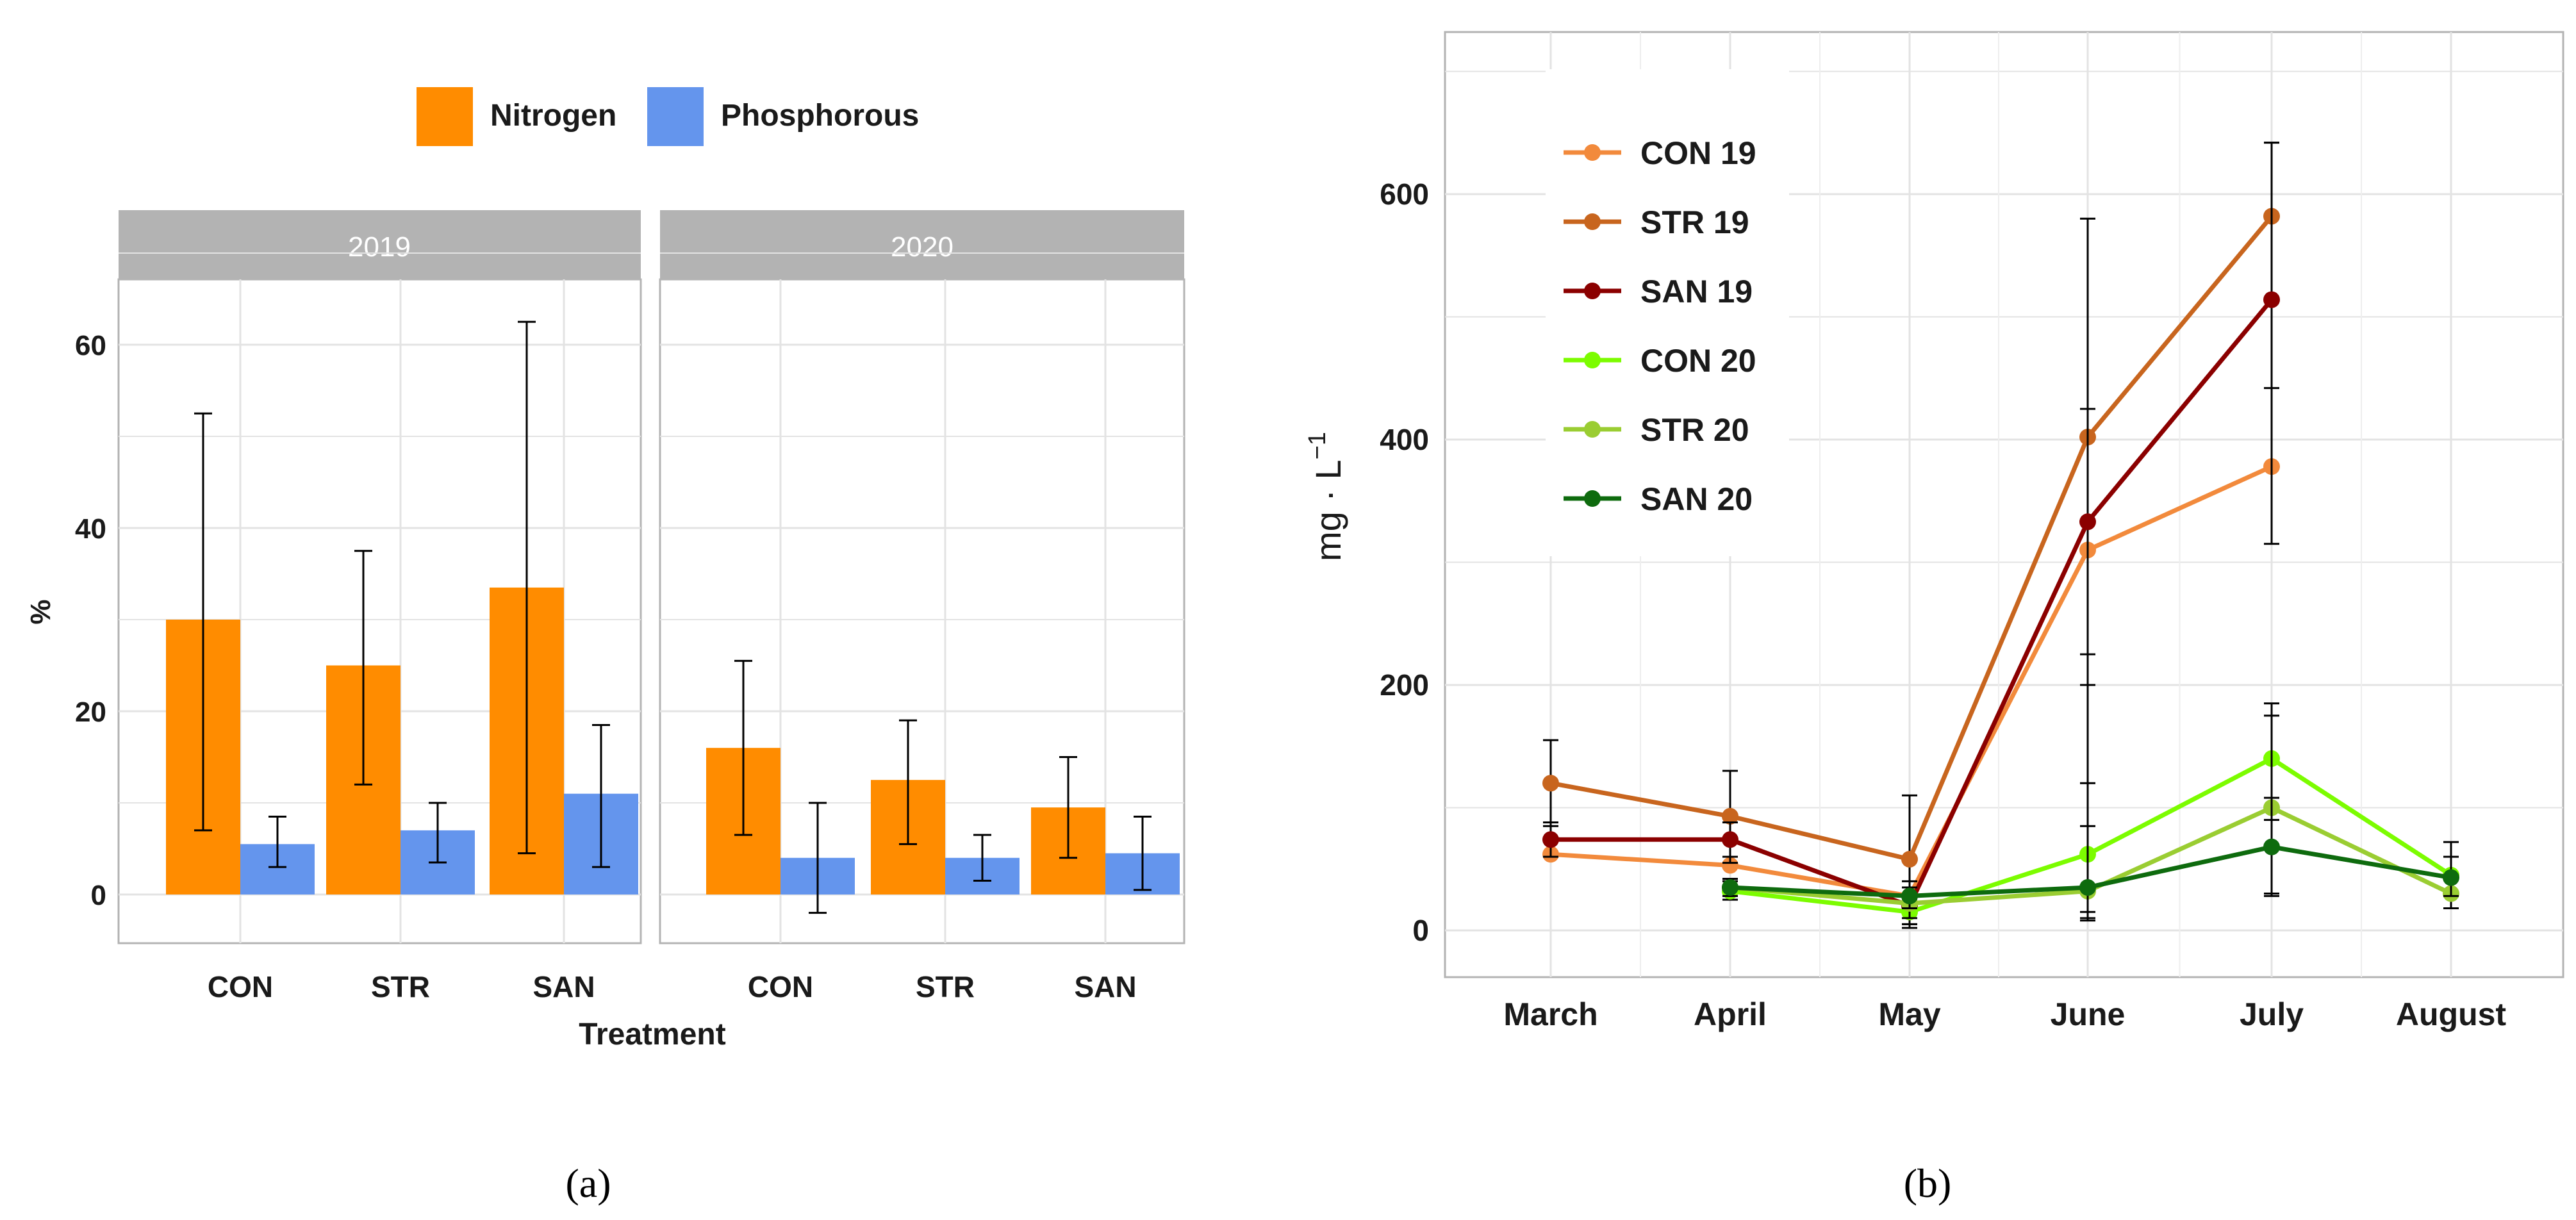 This screenshot has height=1220, width=2576. What do you see at coordinates (1317, 445) in the screenshot?
I see `y-axis-title-superscript: −1` at bounding box center [1317, 445].